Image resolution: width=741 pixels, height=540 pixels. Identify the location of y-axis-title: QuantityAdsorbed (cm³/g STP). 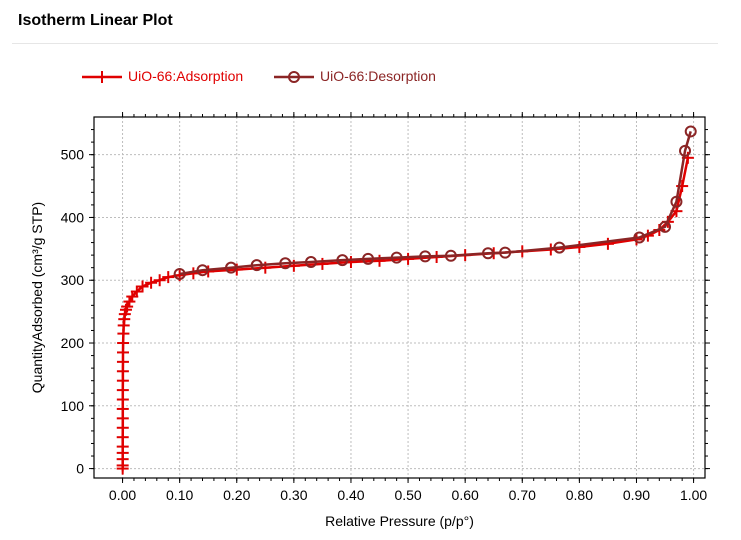
(37, 297).